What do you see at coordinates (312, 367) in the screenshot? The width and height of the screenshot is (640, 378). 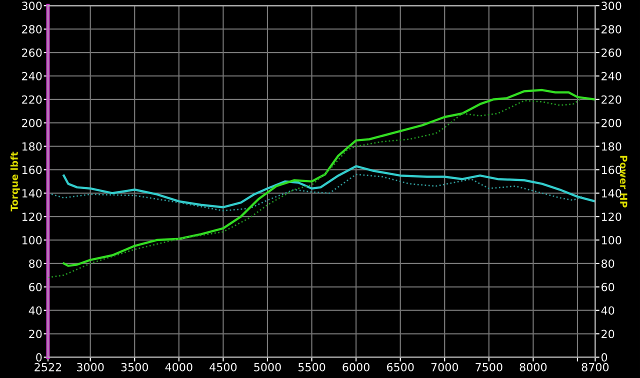 I see `x-tick-label: 5500` at bounding box center [312, 367].